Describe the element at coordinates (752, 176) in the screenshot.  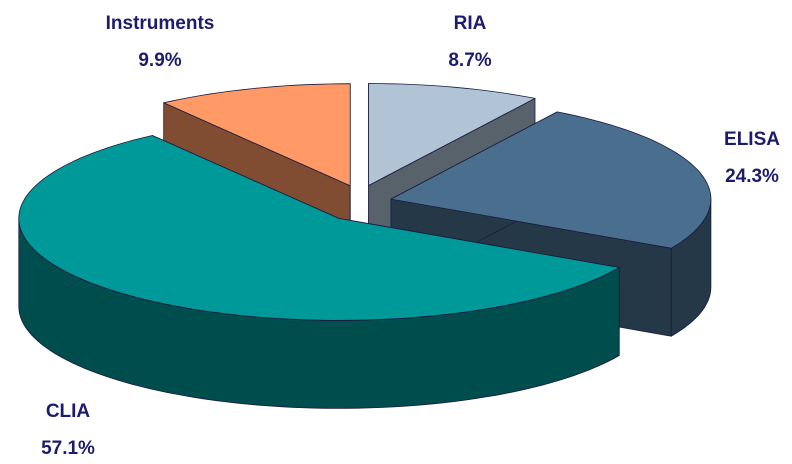
I see `value-label: 24.3%` at that location.